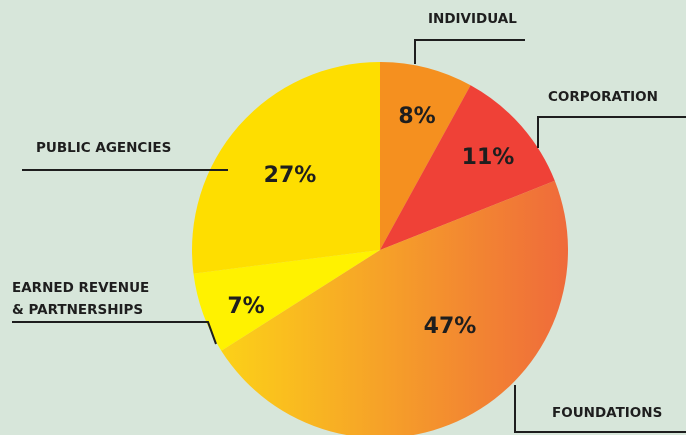 The height and width of the screenshot is (435, 686). What do you see at coordinates (607, 413) in the screenshot?
I see `category-label: FOUNDATIONS` at bounding box center [607, 413].